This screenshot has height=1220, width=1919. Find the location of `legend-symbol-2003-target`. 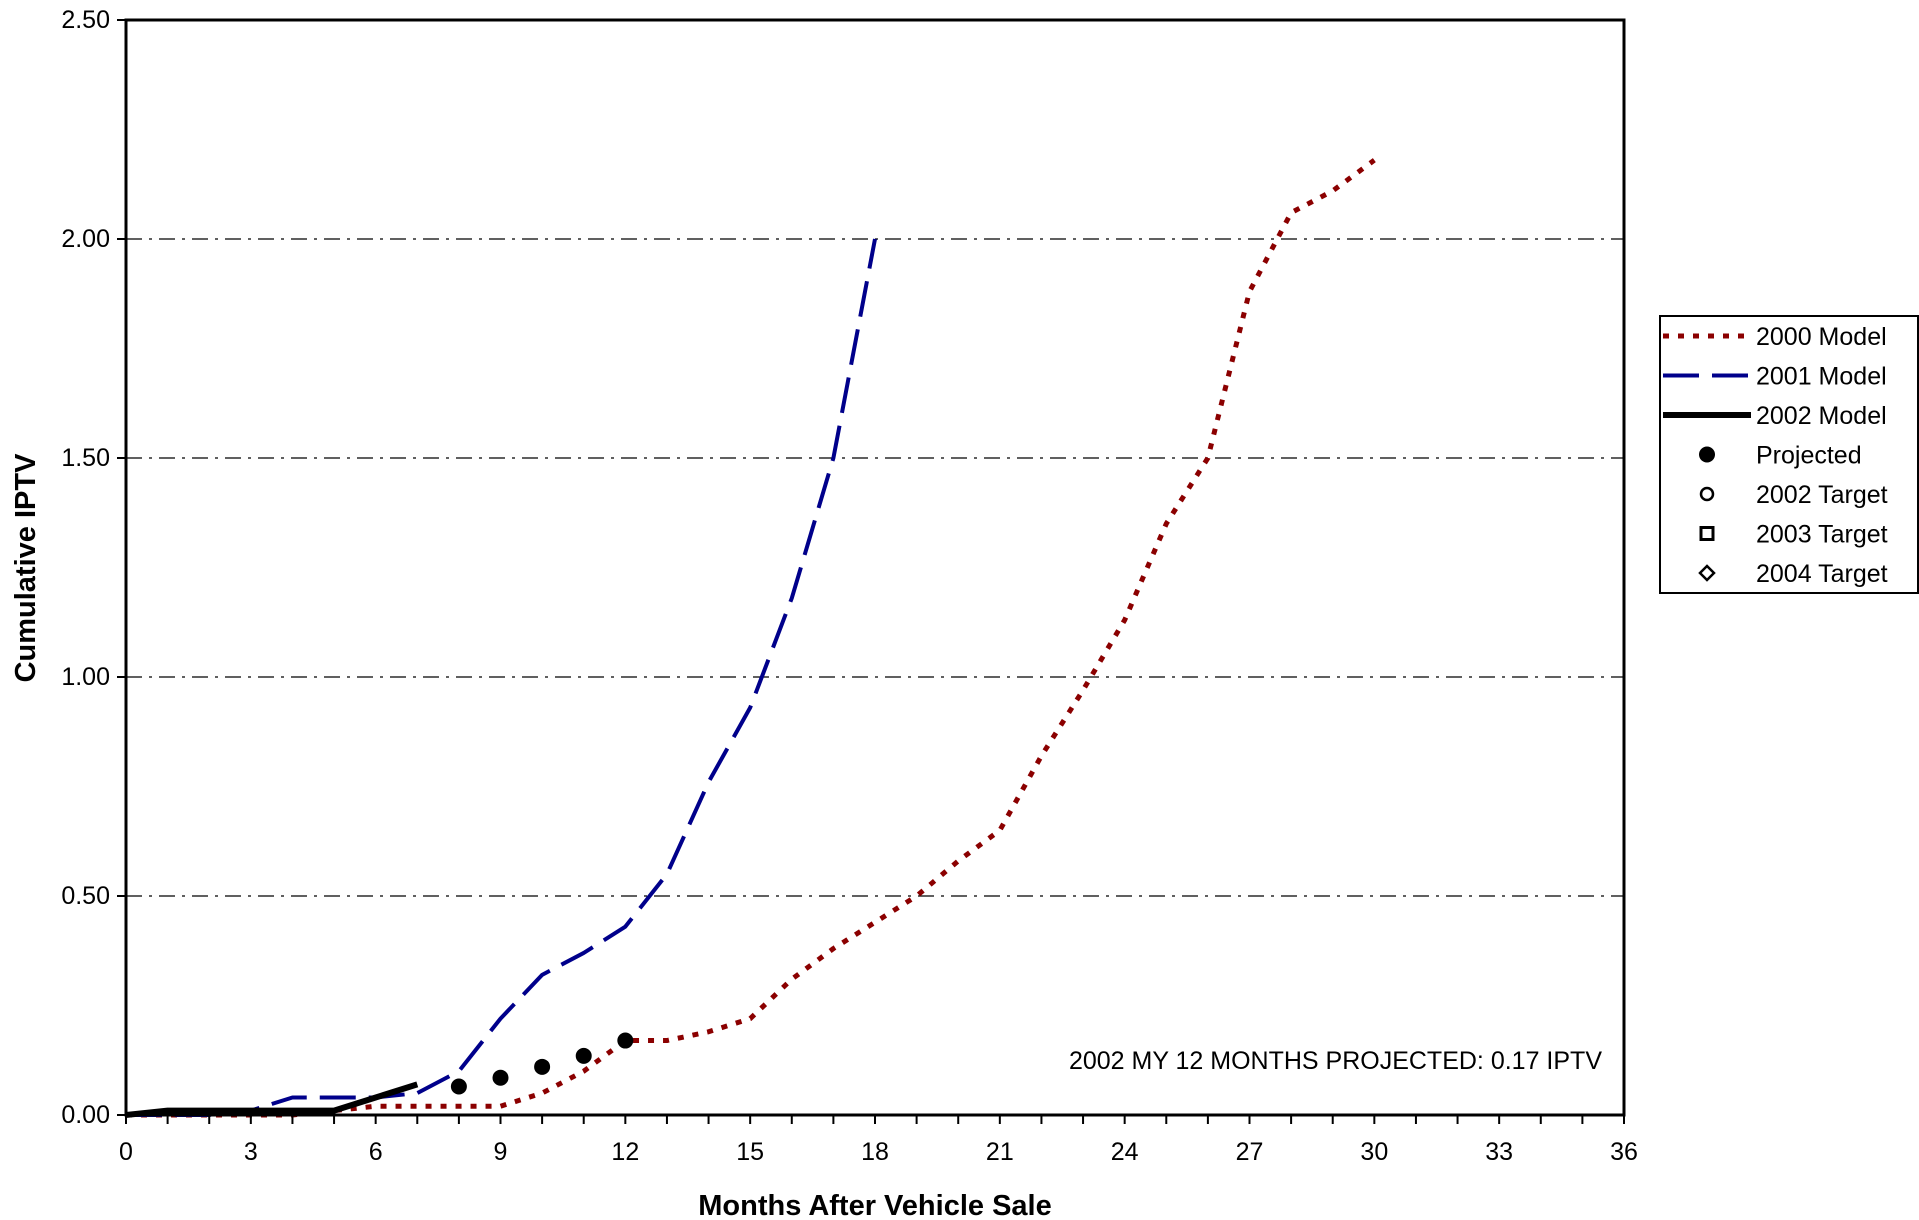

legend-symbol-2003-target is located at coordinates (1707, 533).